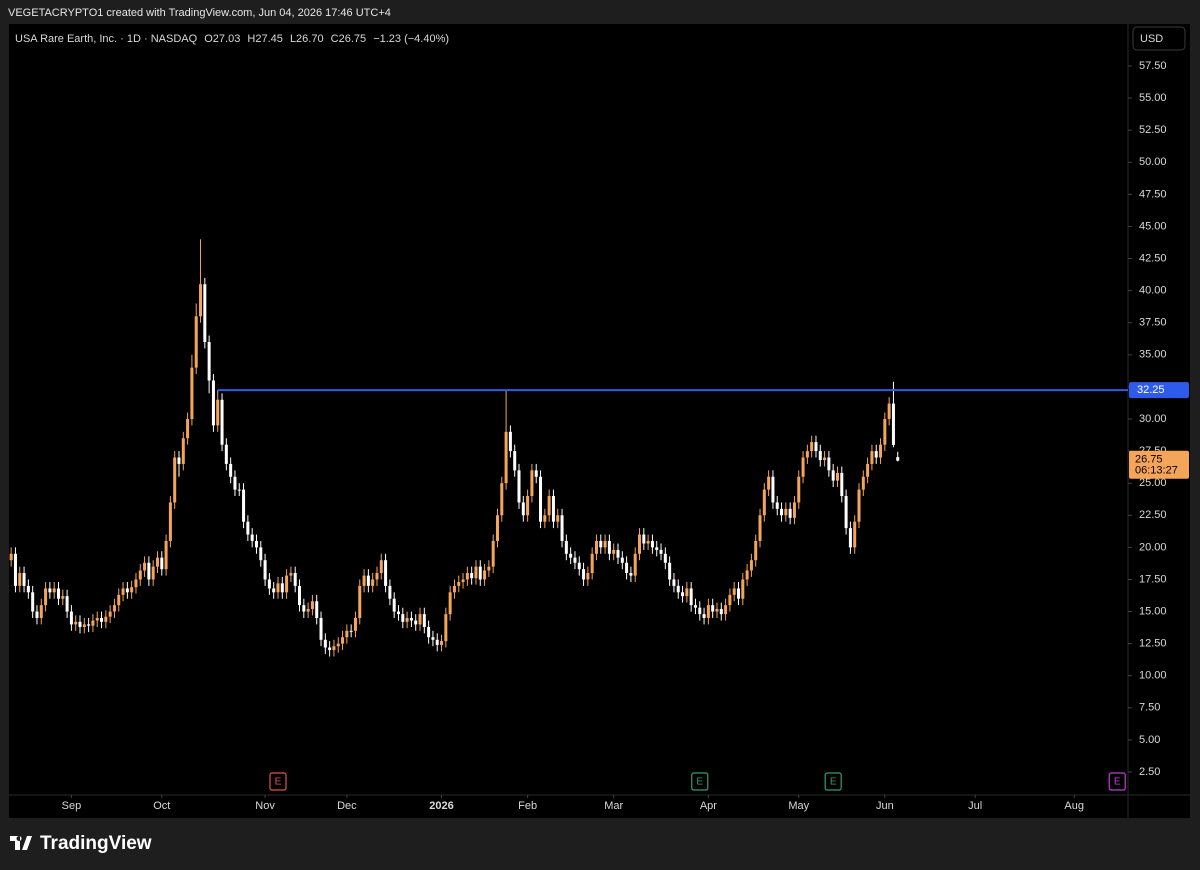  Describe the element at coordinates (1151, 39) in the screenshot. I see `currency: USD` at that location.